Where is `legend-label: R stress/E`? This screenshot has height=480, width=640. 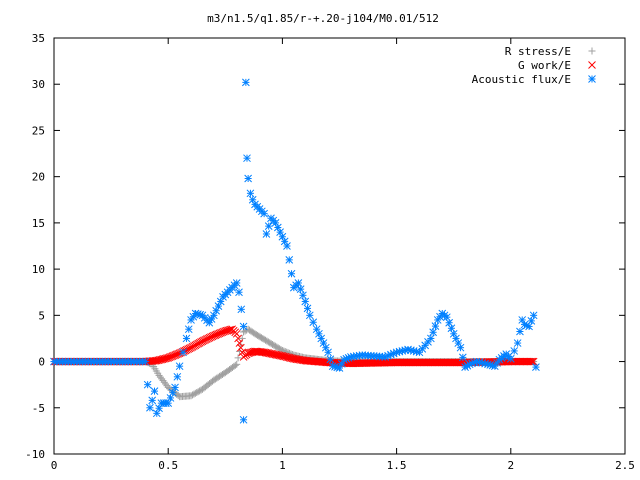
legend-label: R stress/E is located at coordinates (538, 51).